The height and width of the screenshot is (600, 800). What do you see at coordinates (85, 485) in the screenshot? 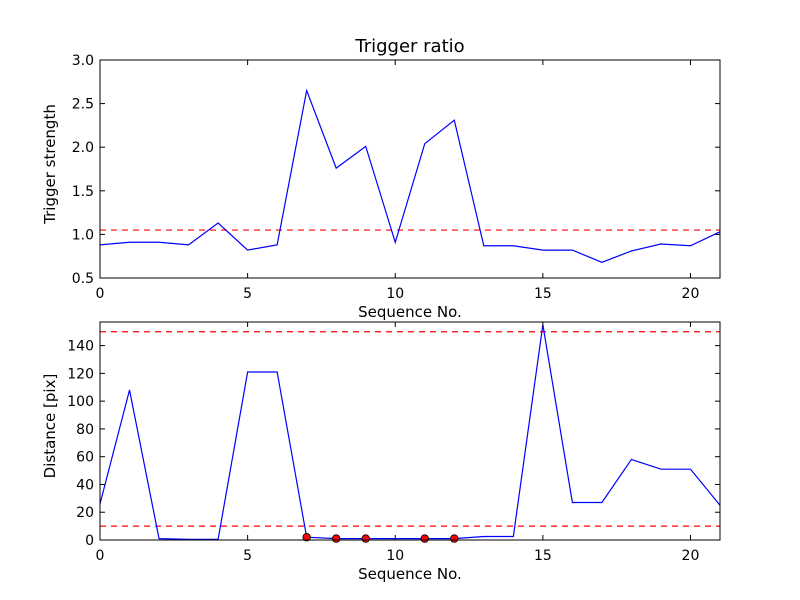
I see `y-tick-label: 40` at bounding box center [85, 485].